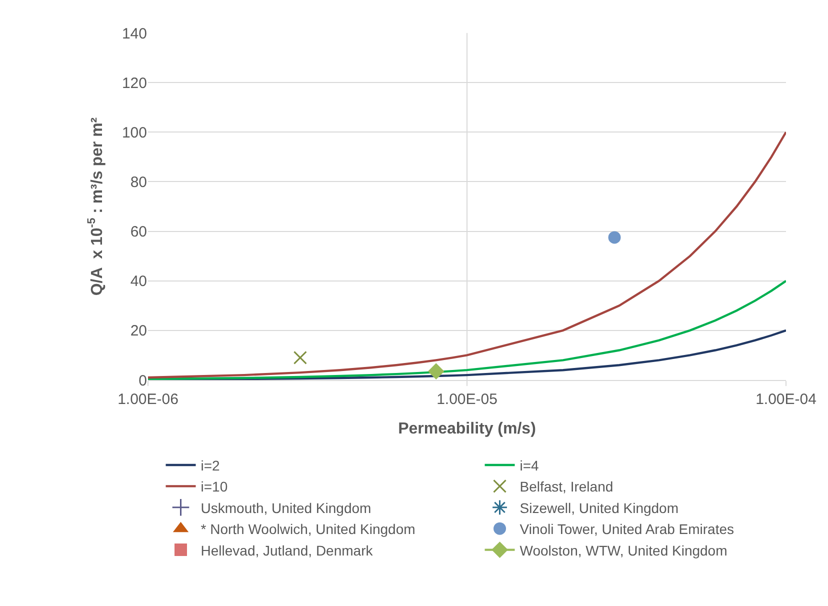 This screenshot has width=828, height=606. Describe the element at coordinates (467, 399) in the screenshot. I see `x-tick-label: 1.00E-05` at that location.